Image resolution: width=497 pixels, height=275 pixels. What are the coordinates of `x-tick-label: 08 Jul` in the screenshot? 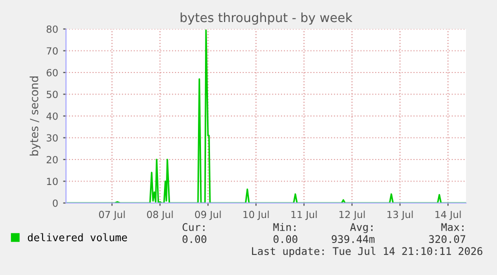 It's located at (160, 215).